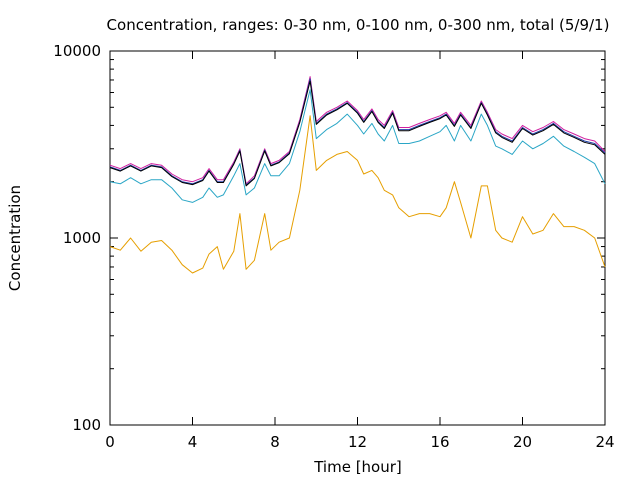 This screenshot has height=484, width=640. Describe the element at coordinates (275, 442) in the screenshot. I see `x-tick-label: 8` at that location.